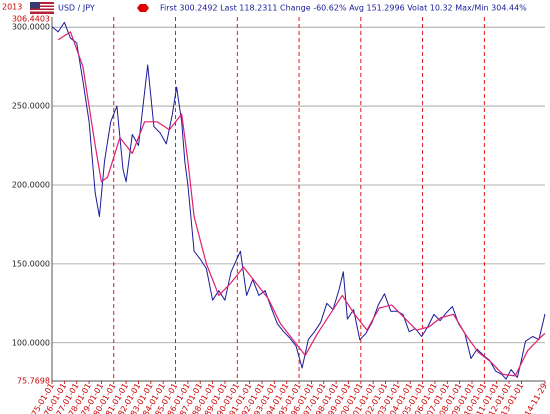  Describe the element at coordinates (31, 184) in the screenshot. I see `y-tick-label: 200.0000` at that location.